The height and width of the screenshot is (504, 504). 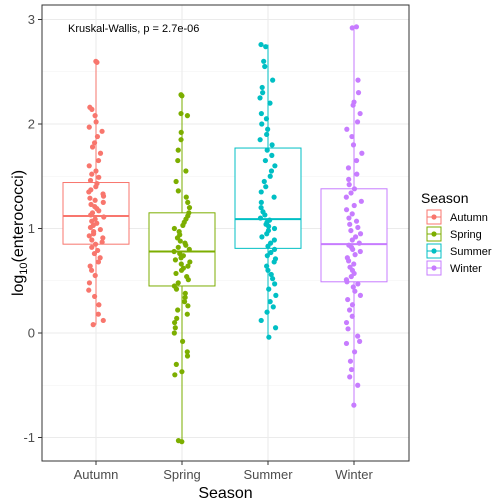 What do you see at coordinates (18, 285) in the screenshot?
I see `y-axis-title-main: log` at bounding box center [18, 285].